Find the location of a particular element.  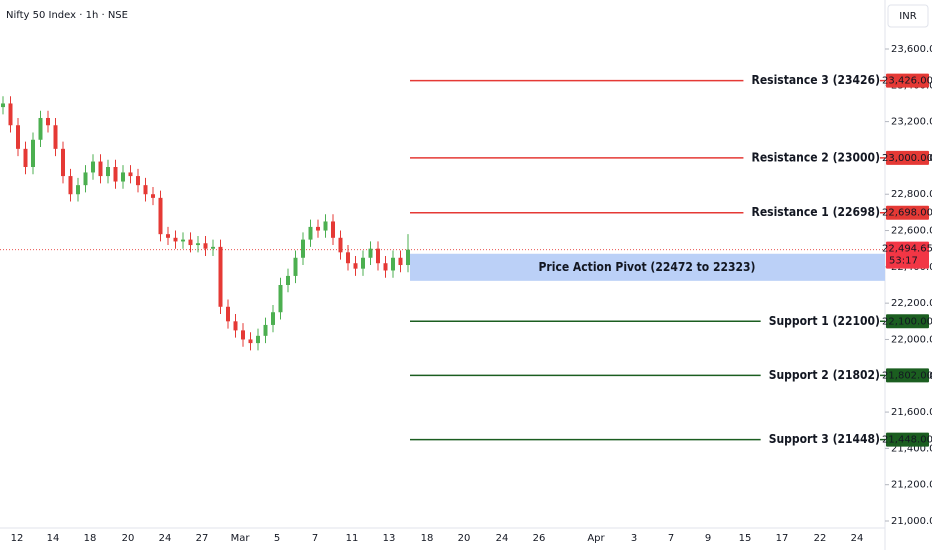

x-tick-label: 17 is located at coordinates (782, 538).